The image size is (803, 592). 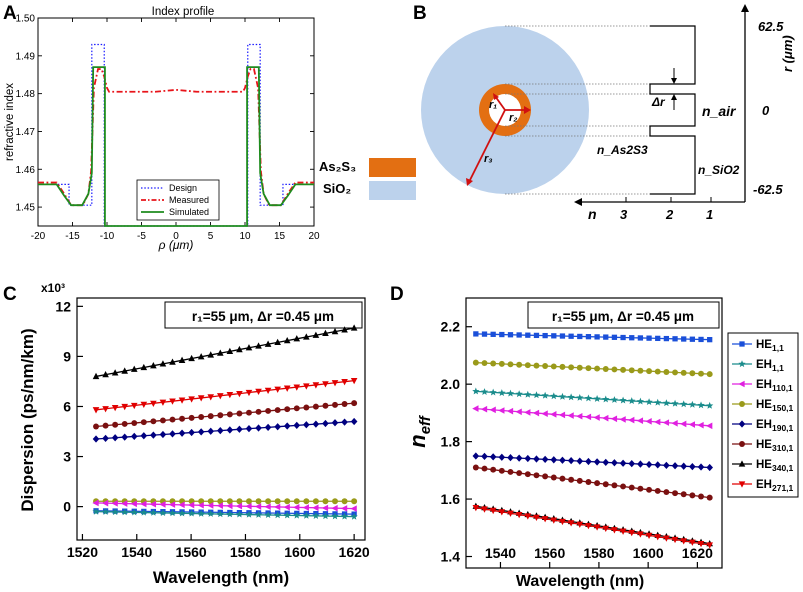 I want to click on d-xtick-label: 1580, so click(x=598, y=553).